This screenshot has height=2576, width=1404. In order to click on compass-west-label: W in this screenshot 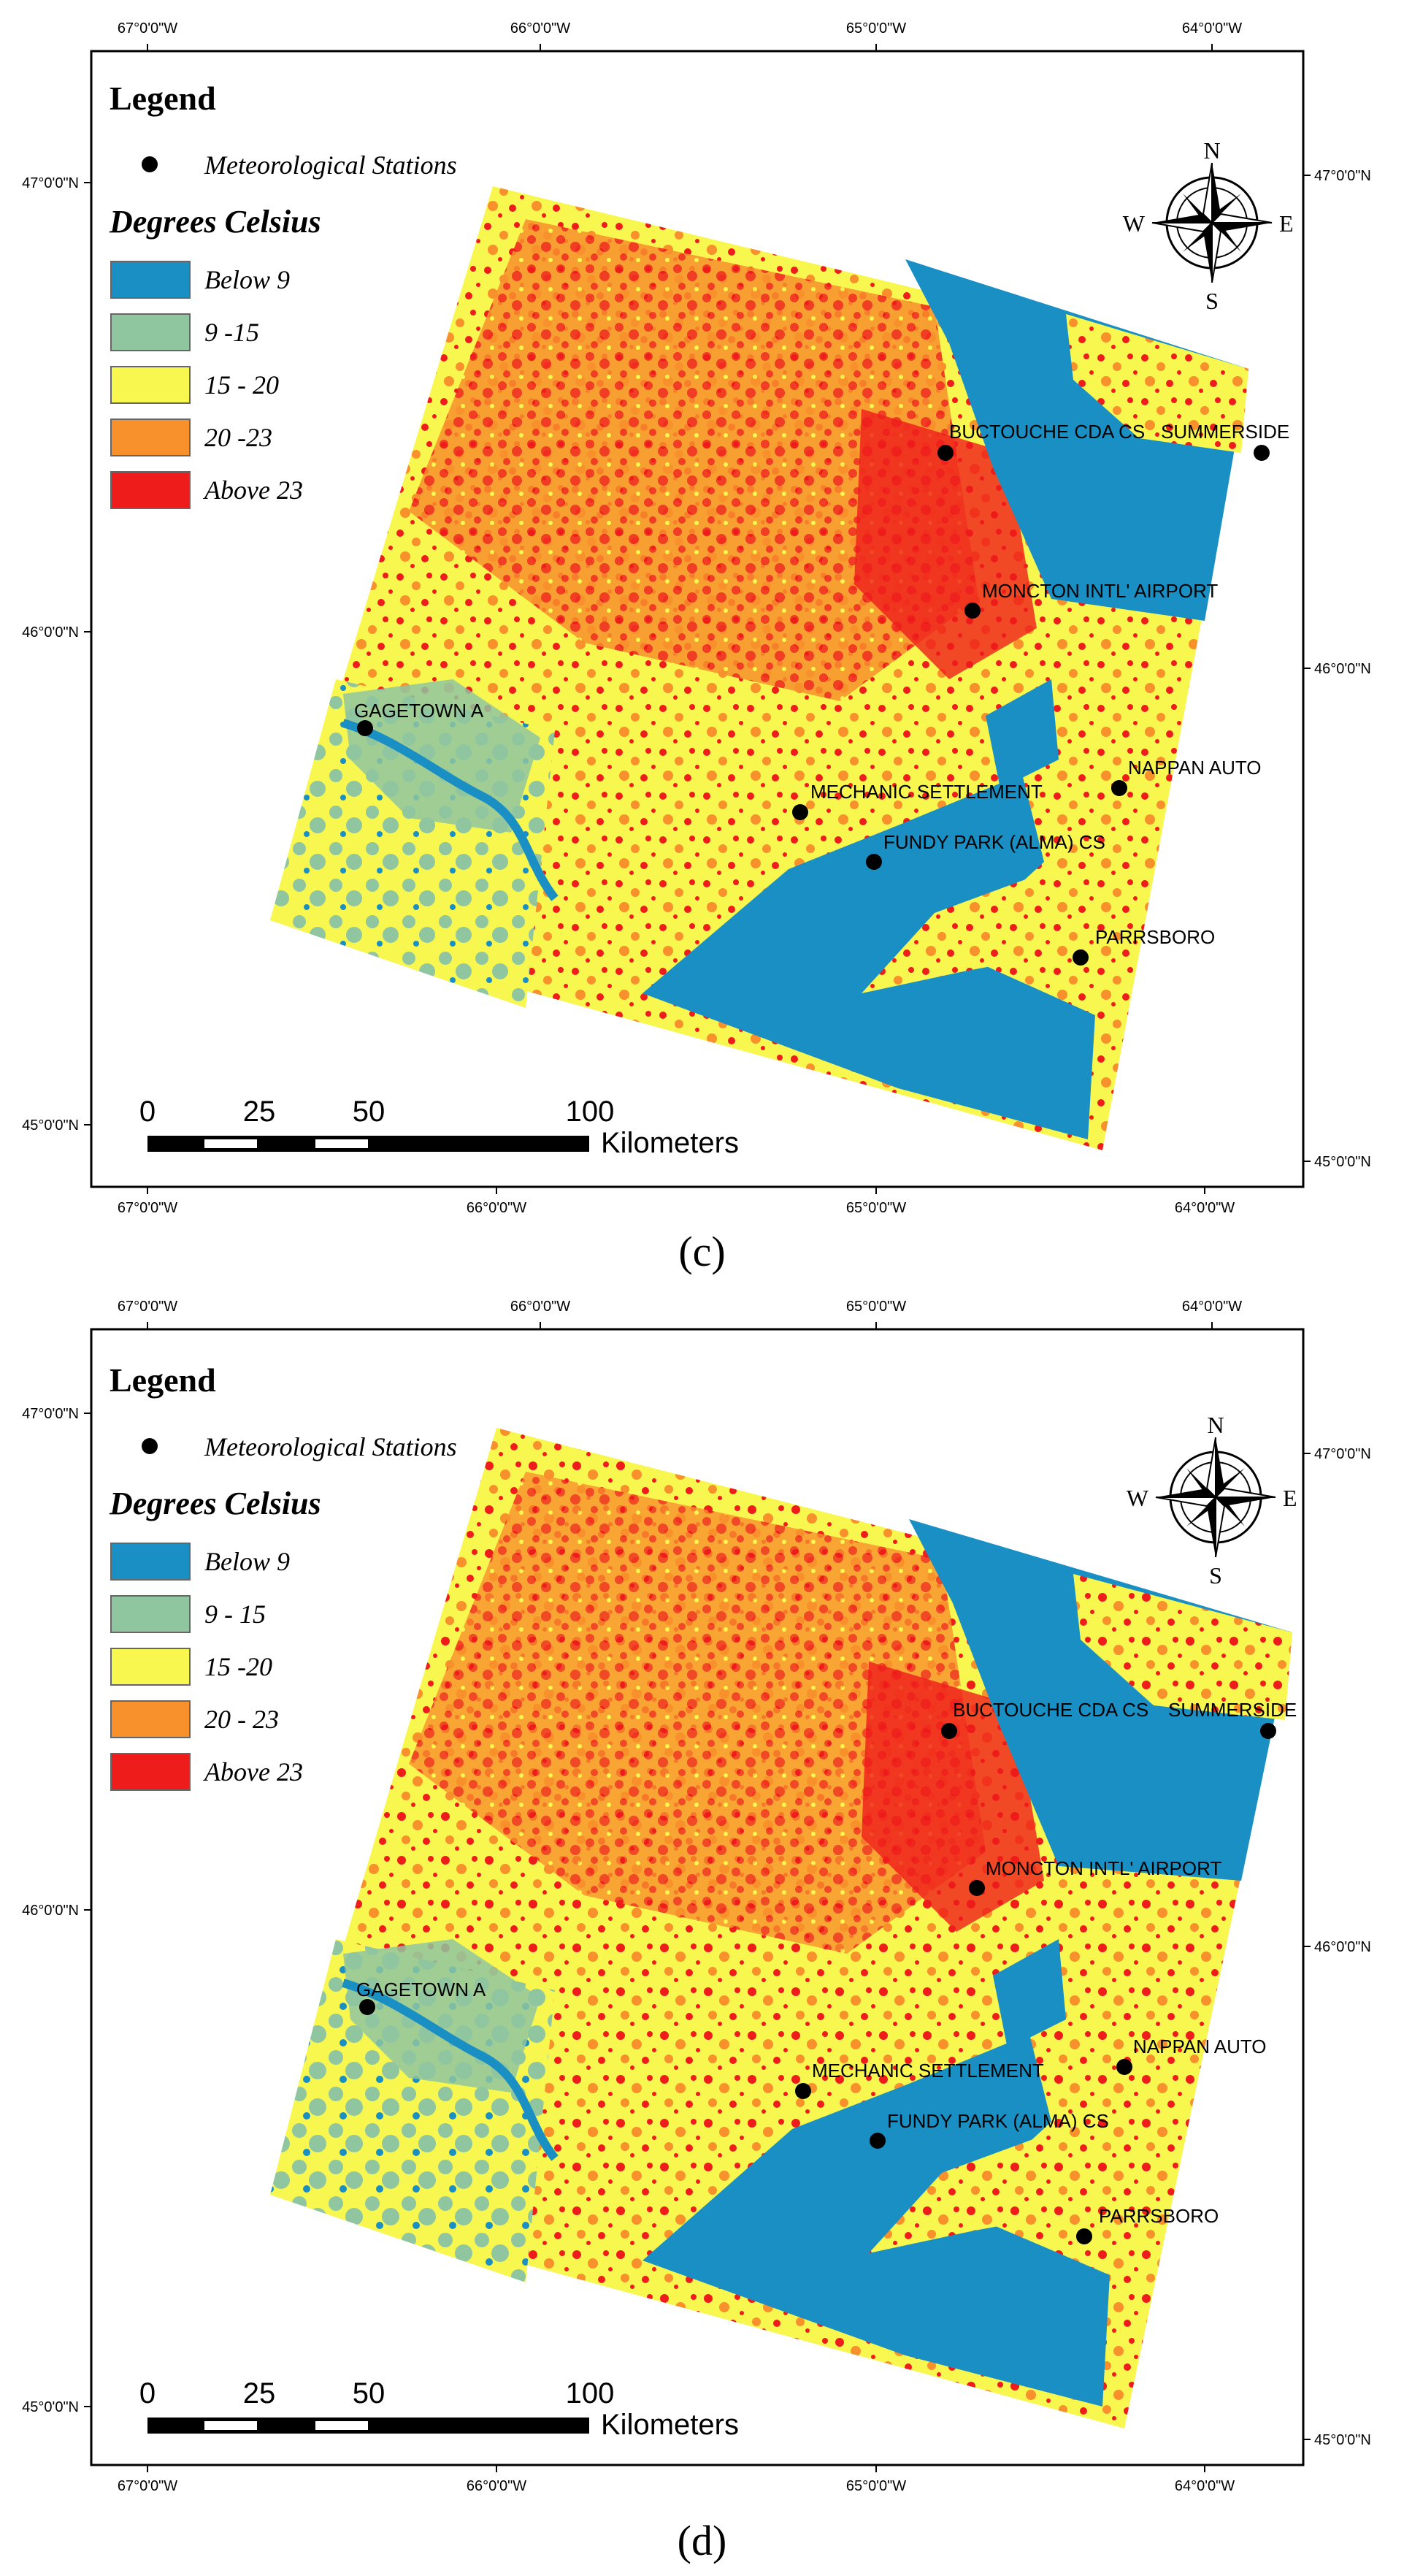, I will do `click(1138, 1498)`.